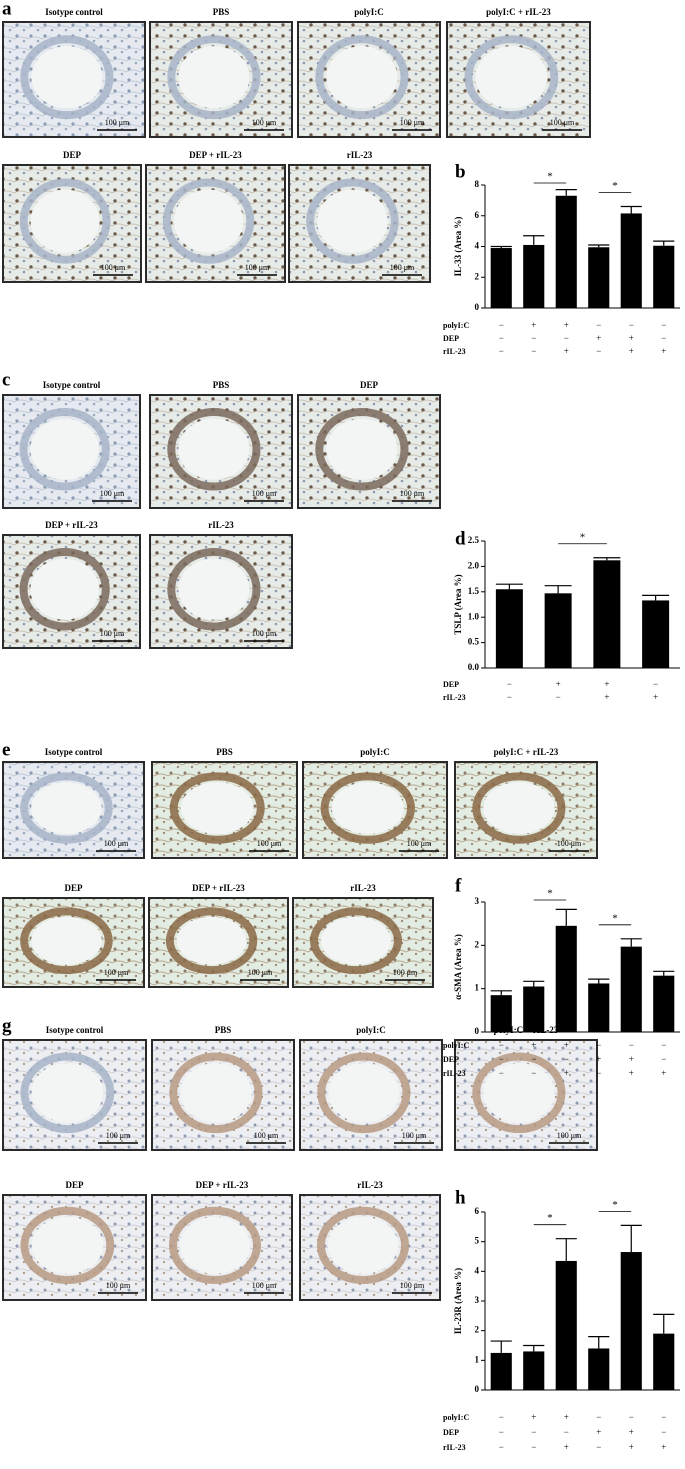  Describe the element at coordinates (456, 325) in the screenshot. I see `treatment-name: polyI:C` at that location.